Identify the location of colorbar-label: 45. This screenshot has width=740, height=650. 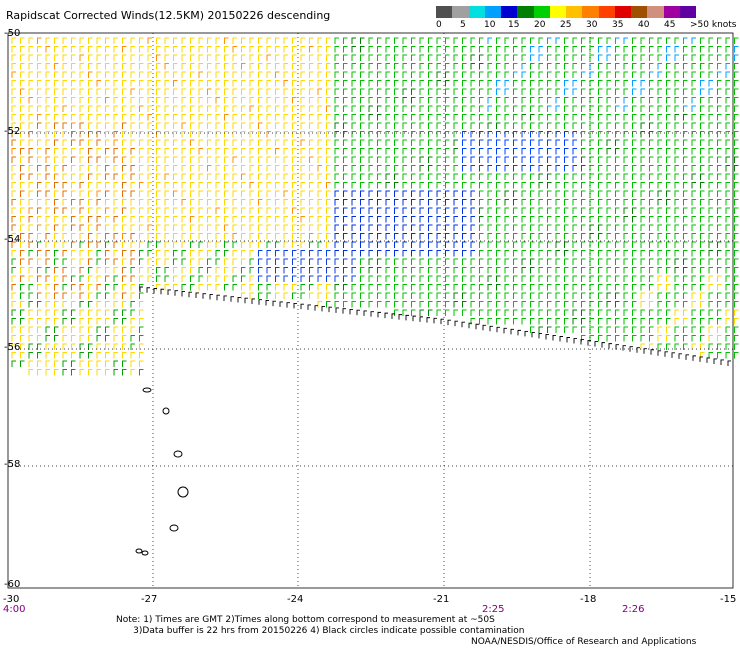
(670, 25).